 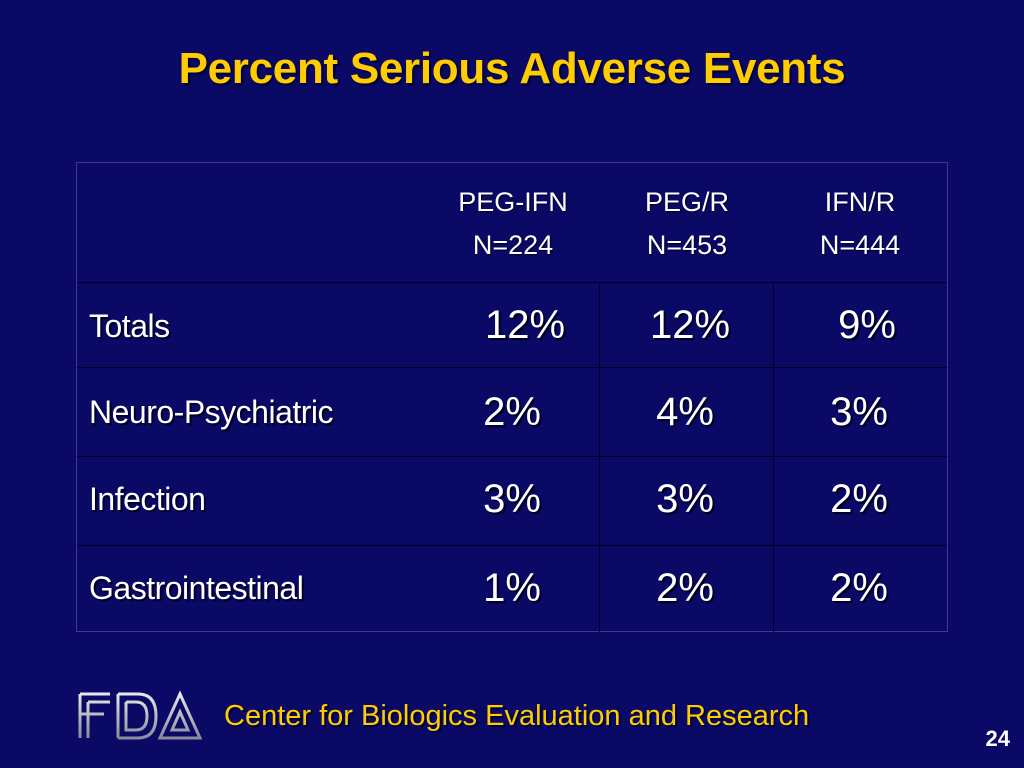 I want to click on column-n: N=444, so click(x=860, y=245).